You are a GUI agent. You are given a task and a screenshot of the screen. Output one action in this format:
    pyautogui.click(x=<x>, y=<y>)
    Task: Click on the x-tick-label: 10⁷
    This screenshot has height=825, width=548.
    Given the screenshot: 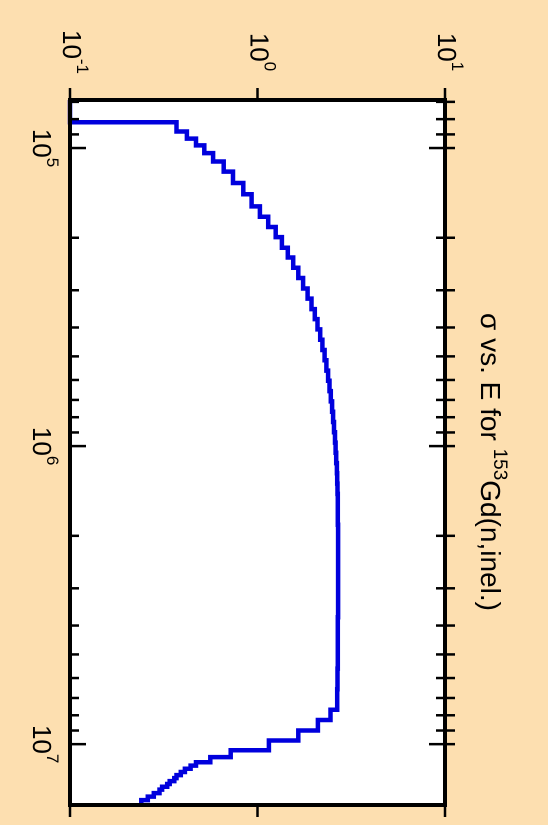 What is the action you would take?
    pyautogui.click(x=44, y=744)
    